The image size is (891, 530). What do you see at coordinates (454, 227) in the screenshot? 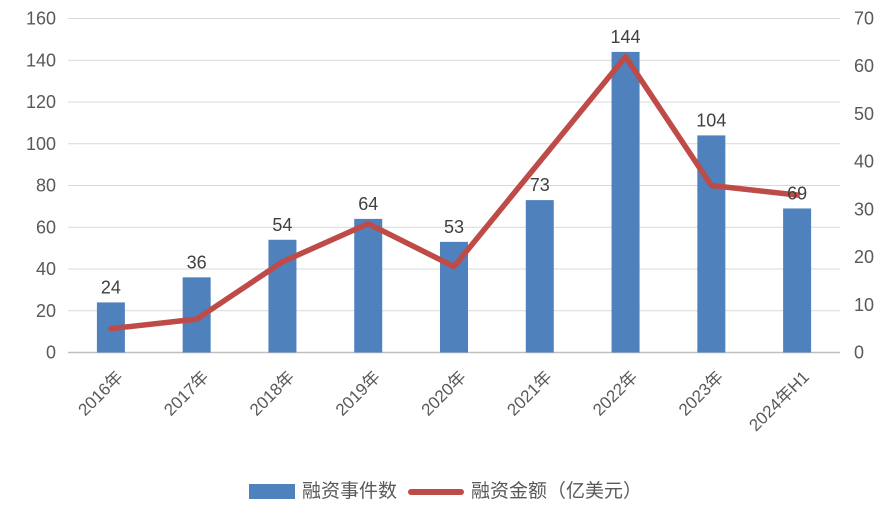
I see `bar-value-label: 53` at bounding box center [454, 227].